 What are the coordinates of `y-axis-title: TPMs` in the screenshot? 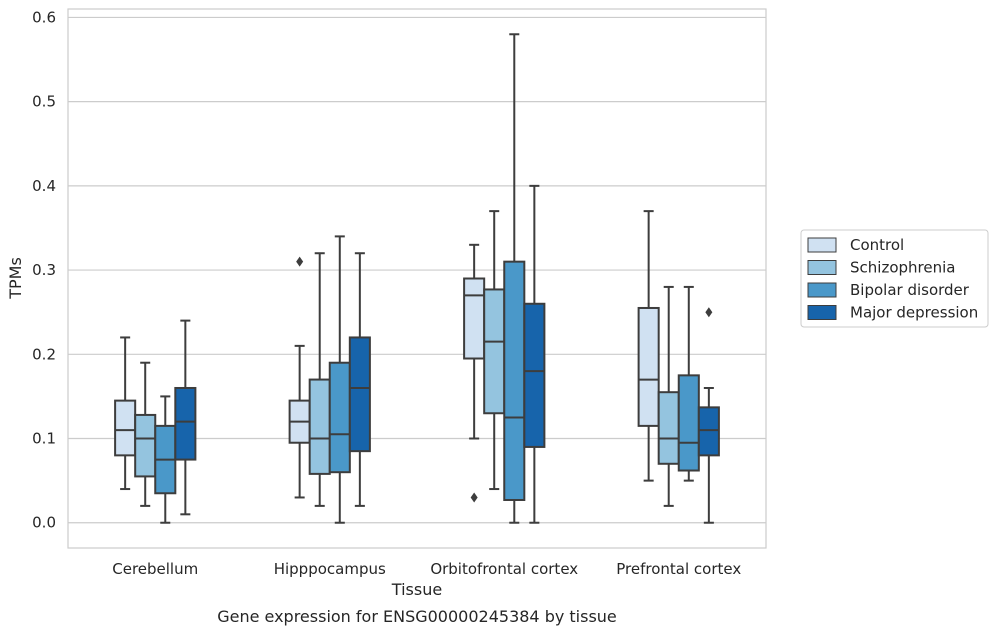 It's located at (15, 278).